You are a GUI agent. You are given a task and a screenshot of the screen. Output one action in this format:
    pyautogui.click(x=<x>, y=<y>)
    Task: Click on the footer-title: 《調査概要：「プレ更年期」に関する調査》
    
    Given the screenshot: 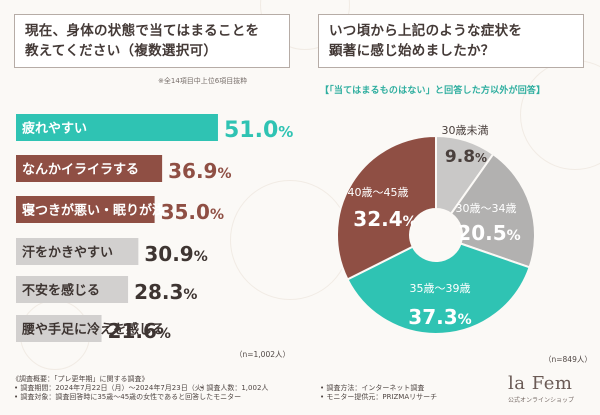 What is the action you would take?
    pyautogui.click(x=80, y=379)
    